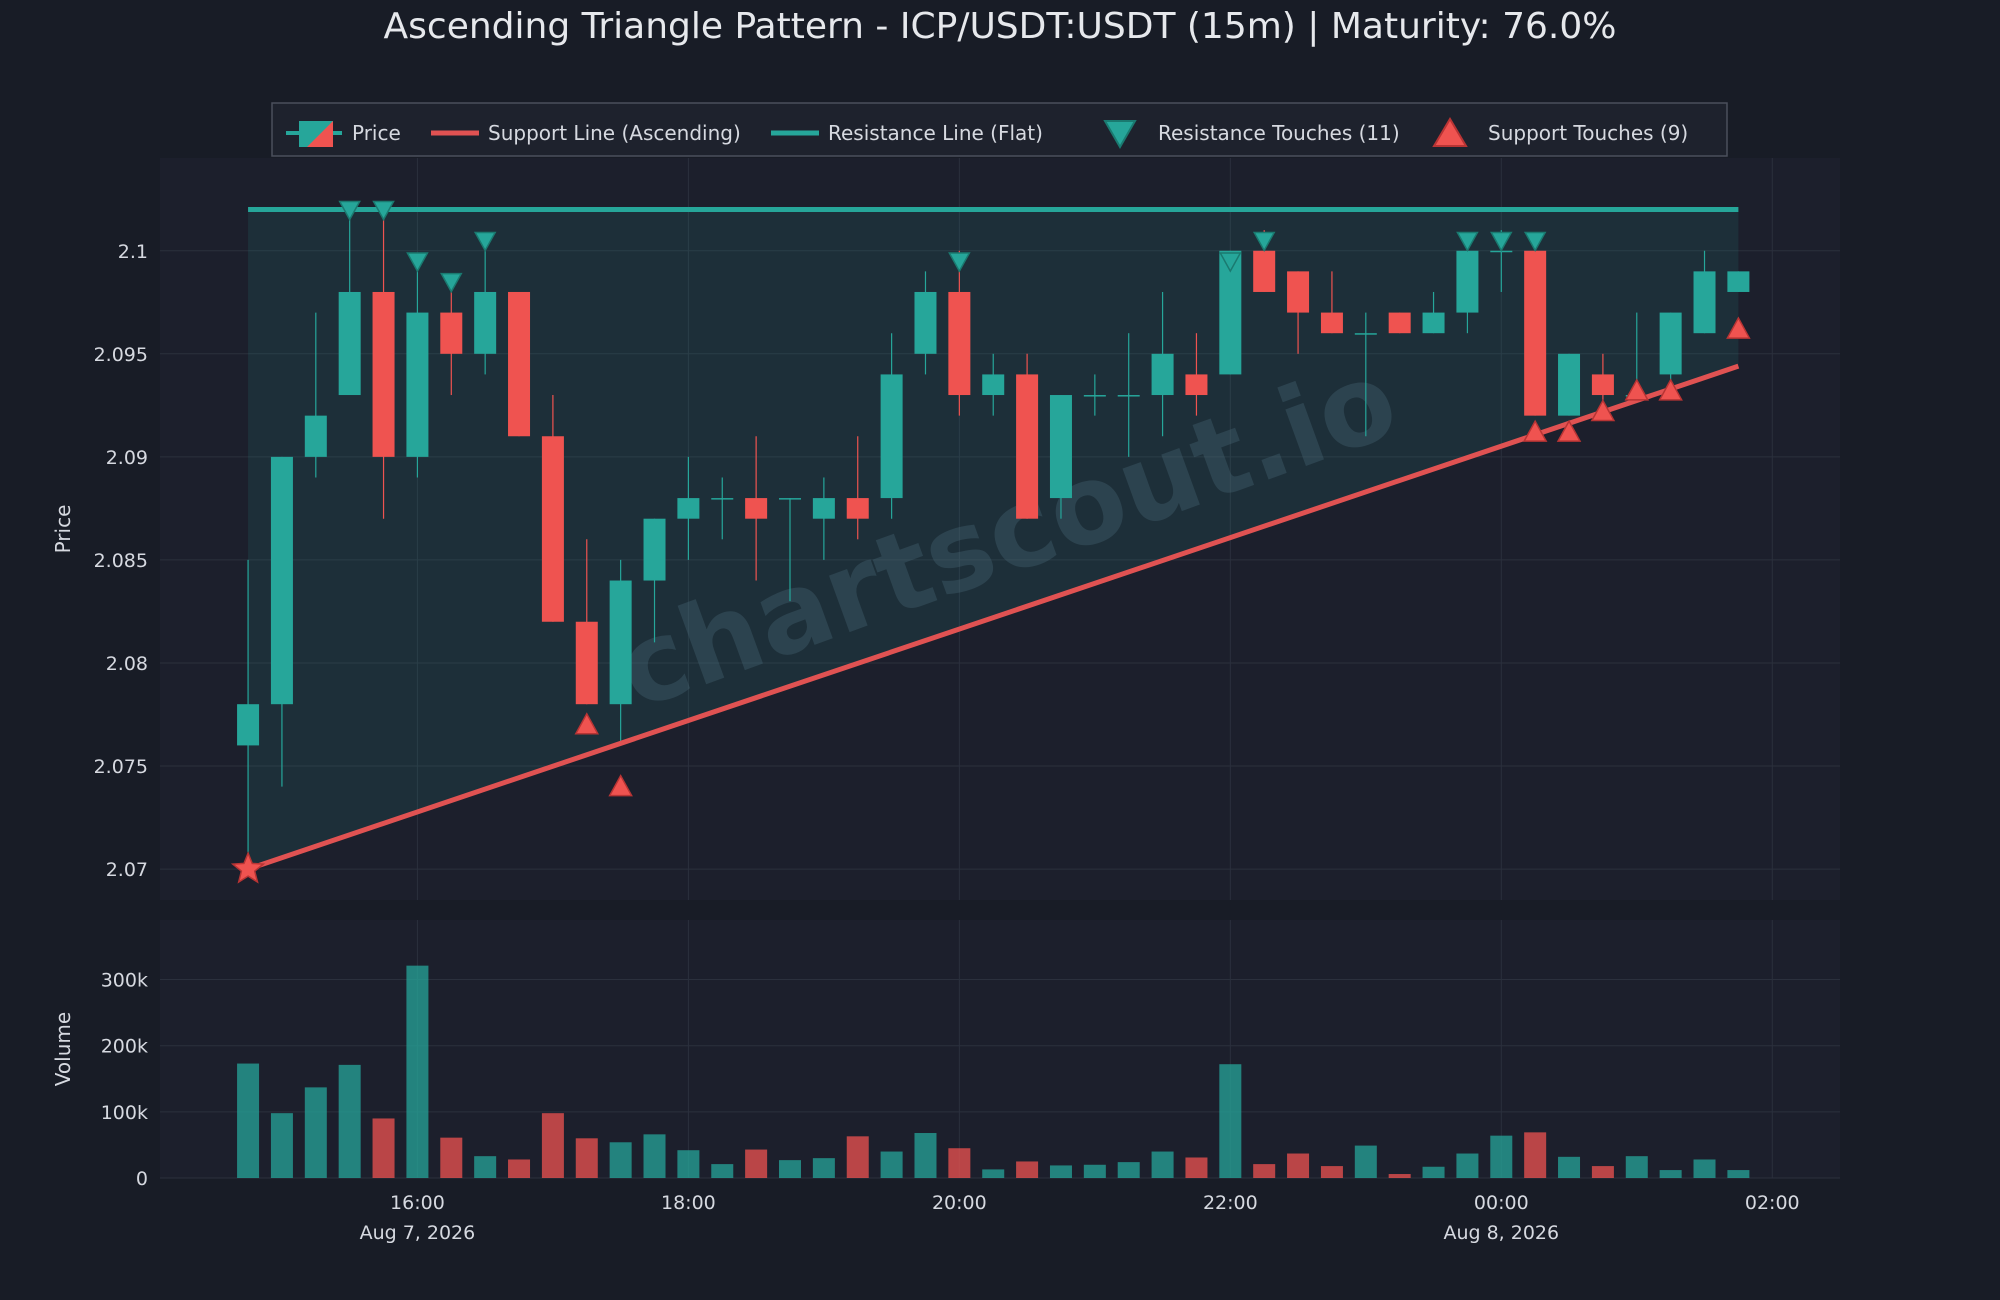  Describe the element at coordinates (63, 529) in the screenshot. I see `price-axis-label: Price` at that location.